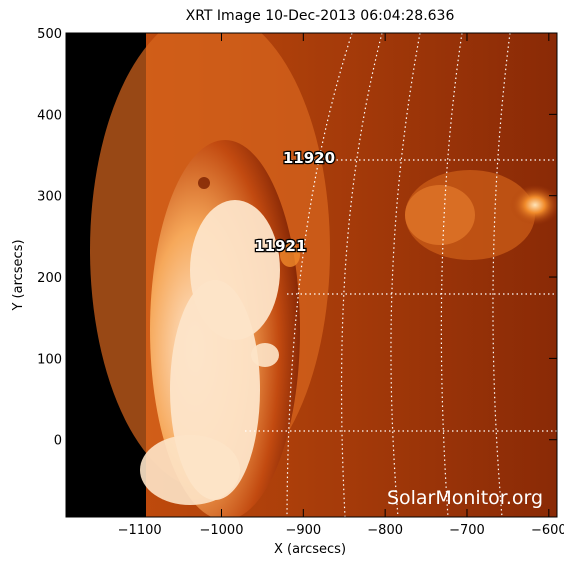  What do you see at coordinates (320, 16) in the screenshot?
I see `plot-title: XRT Image 10-Dec-2013 06:04:28.636` at bounding box center [320, 16].